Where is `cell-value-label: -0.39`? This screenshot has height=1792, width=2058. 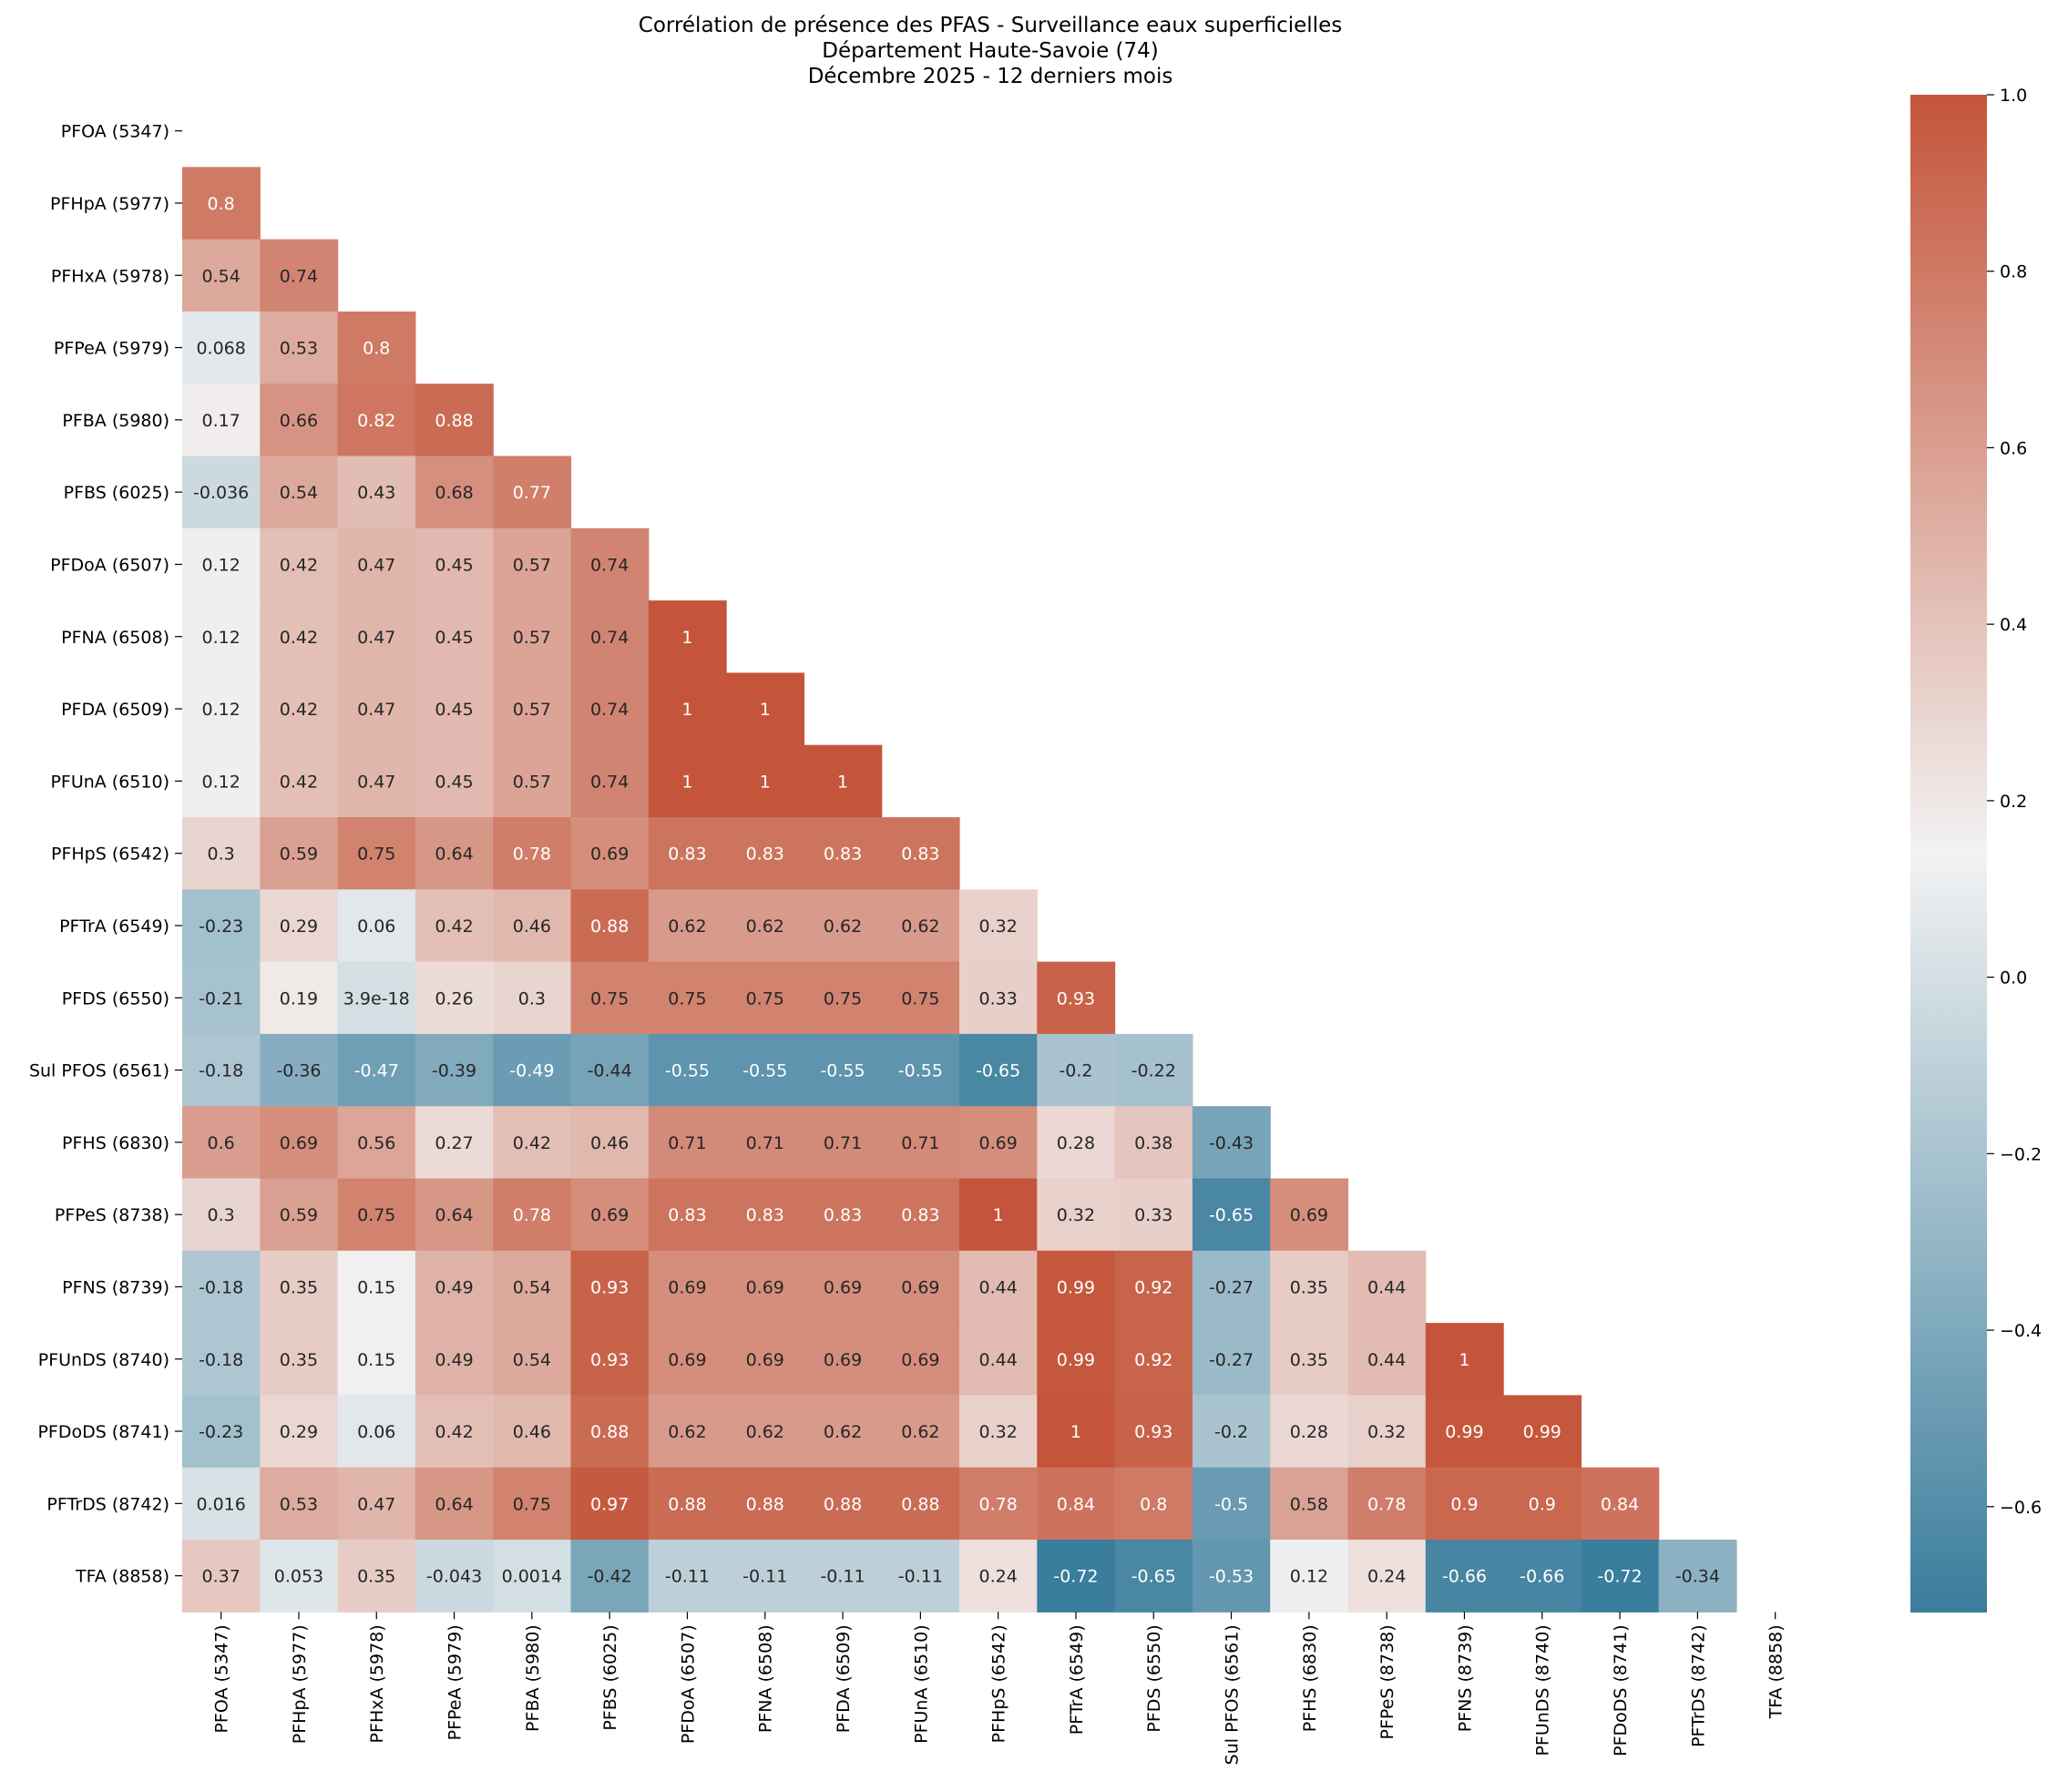 cell-value-label: -0.39 is located at coordinates (454, 1071).